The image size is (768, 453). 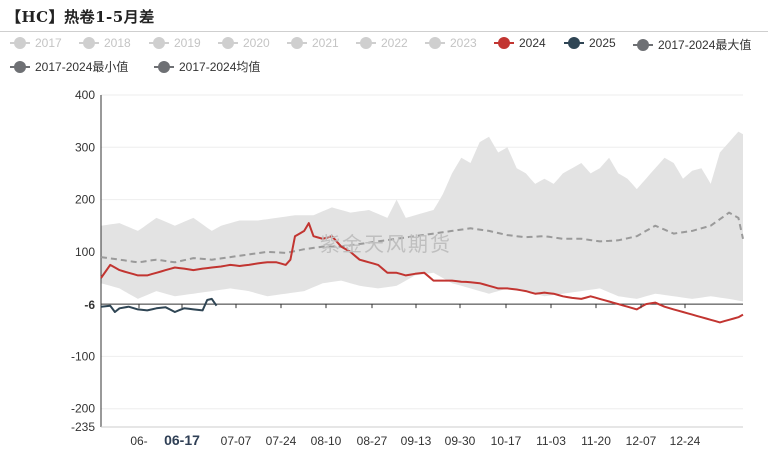 What do you see at coordinates (82, 67) in the screenshot?
I see `legend-label: 2017-2024最小值` at bounding box center [82, 67].